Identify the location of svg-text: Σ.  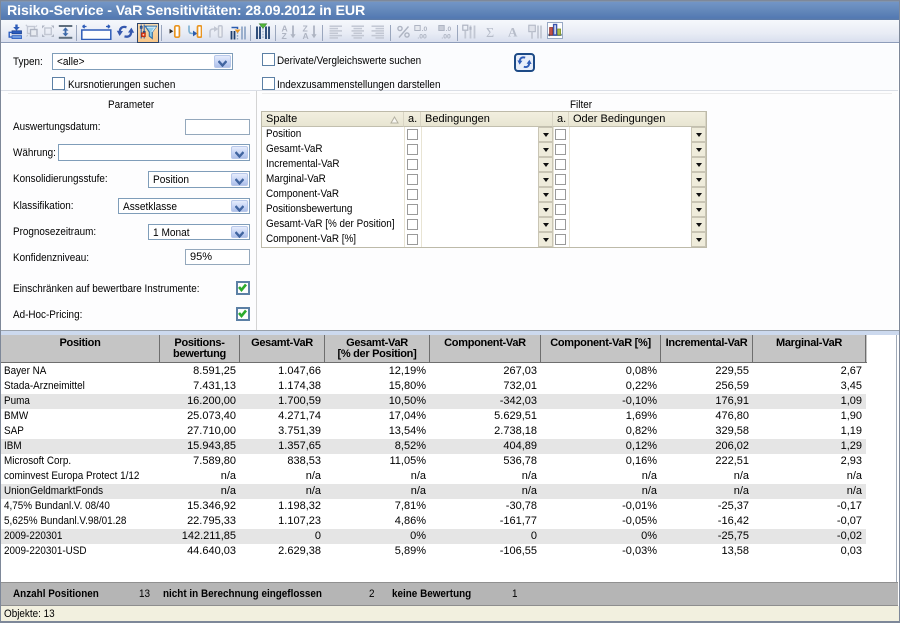
(490, 33).